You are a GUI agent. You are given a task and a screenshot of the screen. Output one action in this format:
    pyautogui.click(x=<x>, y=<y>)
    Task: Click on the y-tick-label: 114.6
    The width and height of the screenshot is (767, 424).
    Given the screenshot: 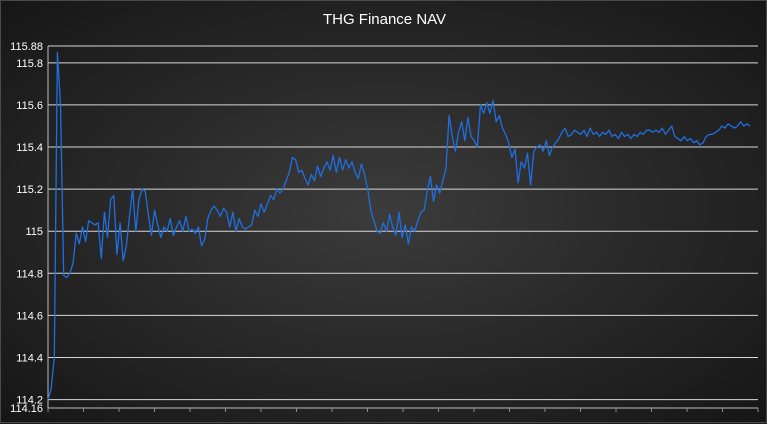 What is the action you would take?
    pyautogui.click(x=29, y=316)
    